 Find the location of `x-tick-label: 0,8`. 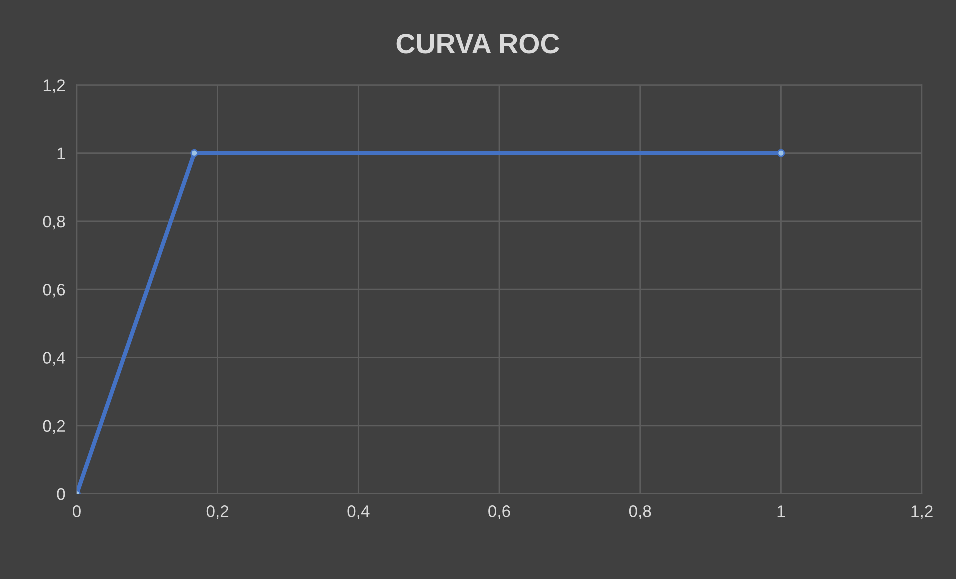

x-tick-label: 0,8 is located at coordinates (640, 513).